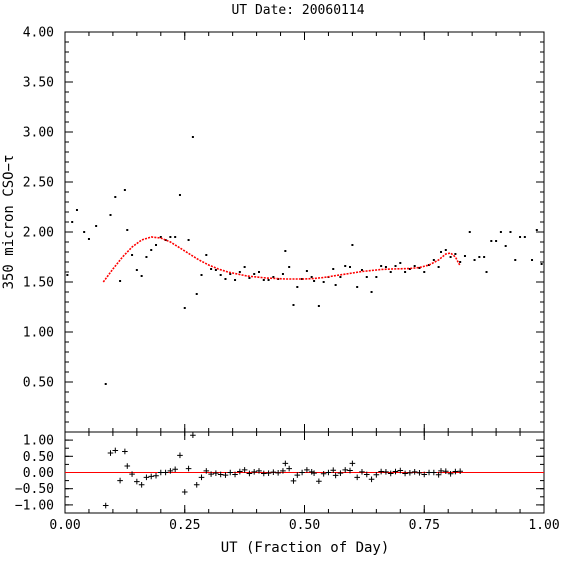 The width and height of the screenshot is (574, 574). What do you see at coordinates (38, 283) in the screenshot?
I see `y-tick-label: 1.50` at bounding box center [38, 283].